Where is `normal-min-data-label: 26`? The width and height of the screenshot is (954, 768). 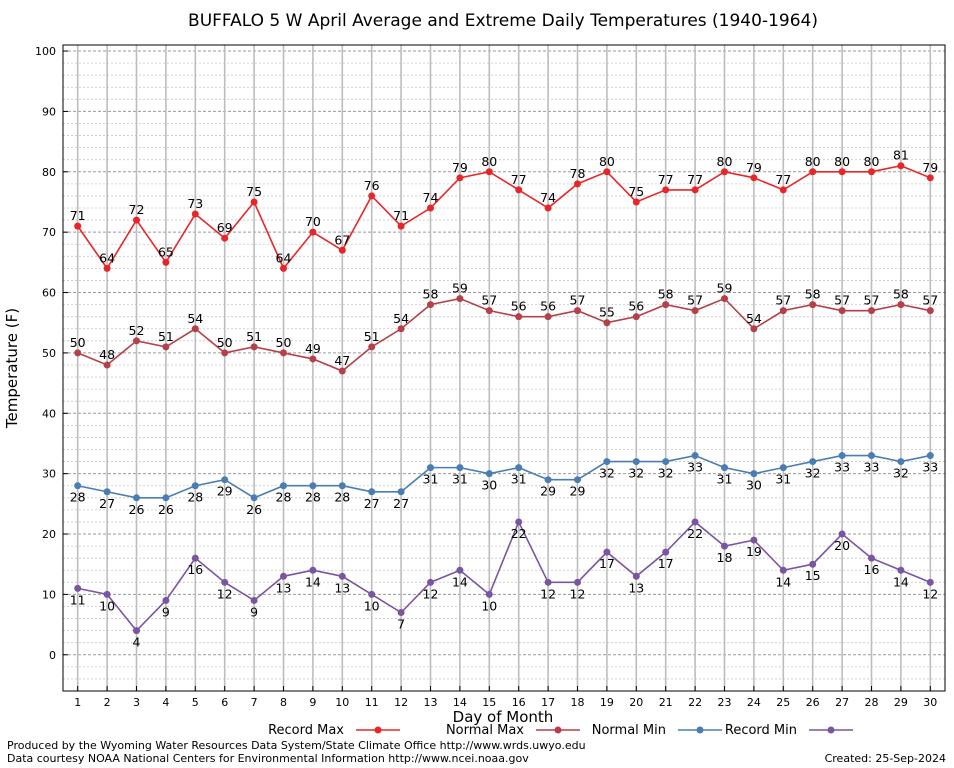
normal-min-data-label: 26 is located at coordinates (166, 509).